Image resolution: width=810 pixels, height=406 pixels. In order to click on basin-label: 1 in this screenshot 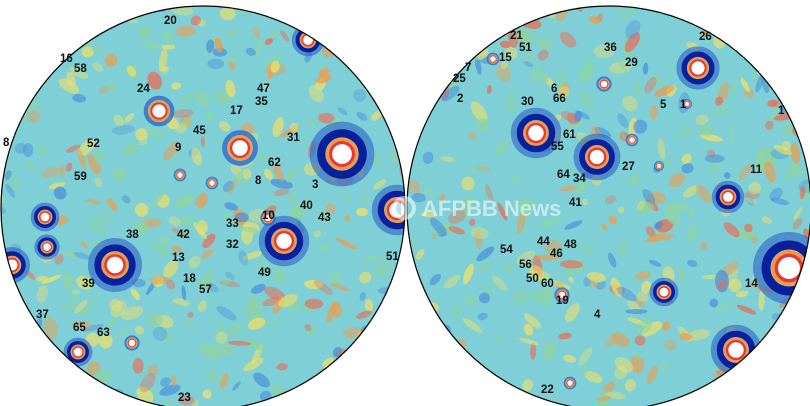, I will do `click(781, 111)`.